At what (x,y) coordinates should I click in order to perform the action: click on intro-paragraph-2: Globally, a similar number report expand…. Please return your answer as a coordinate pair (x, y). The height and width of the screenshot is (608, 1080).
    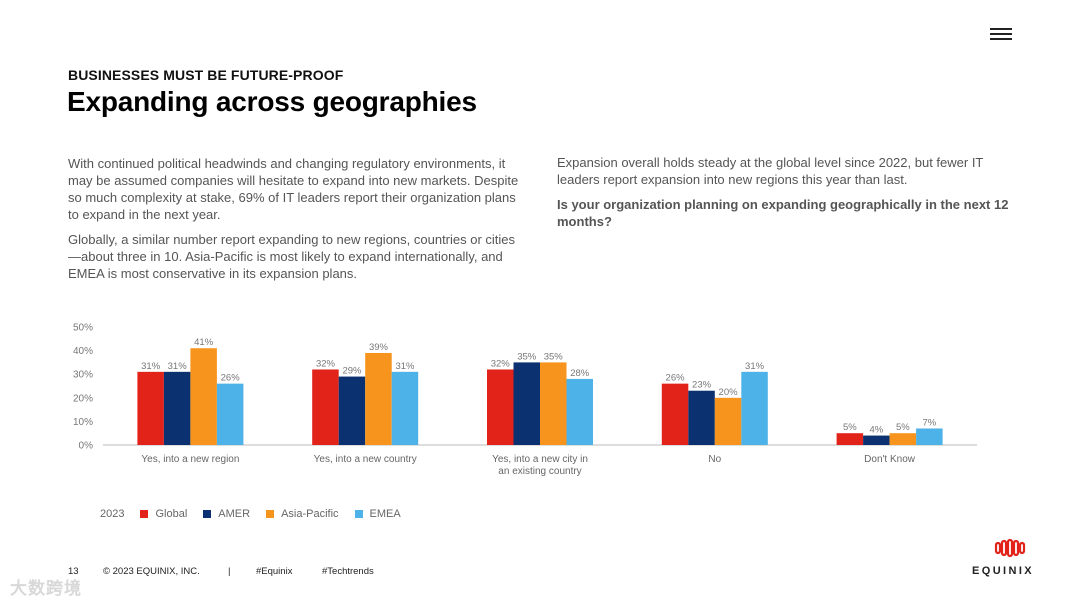
    Looking at the image, I should click on (292, 256).